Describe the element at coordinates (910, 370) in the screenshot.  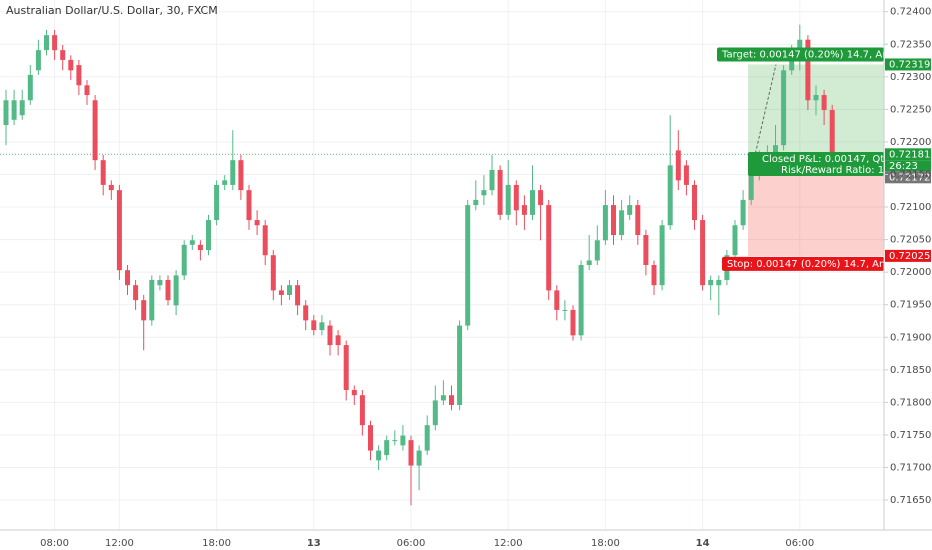
I see `y-tick-label: 0.71850` at that location.